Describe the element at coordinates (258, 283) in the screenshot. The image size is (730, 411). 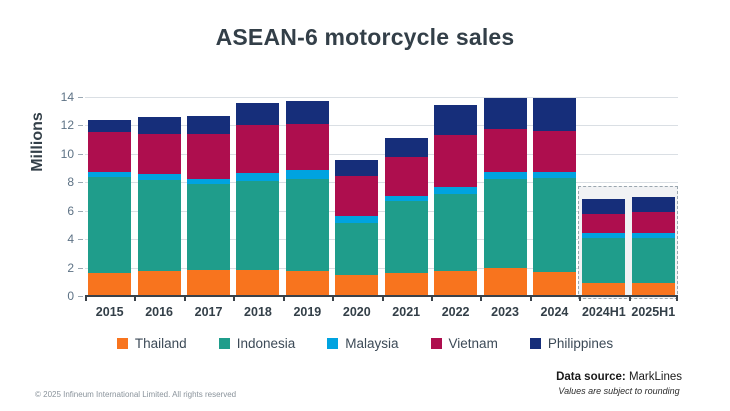
I see `bar-segment-2018-thailand` at that location.